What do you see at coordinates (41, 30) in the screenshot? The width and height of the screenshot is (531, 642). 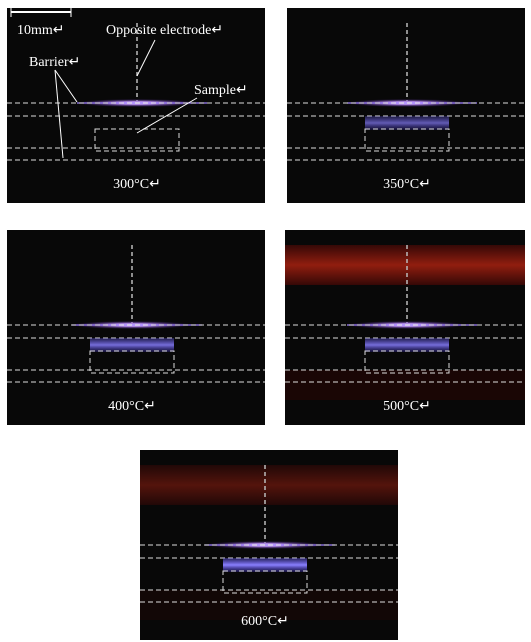 I see `scale-label: 10mm↵` at bounding box center [41, 30].